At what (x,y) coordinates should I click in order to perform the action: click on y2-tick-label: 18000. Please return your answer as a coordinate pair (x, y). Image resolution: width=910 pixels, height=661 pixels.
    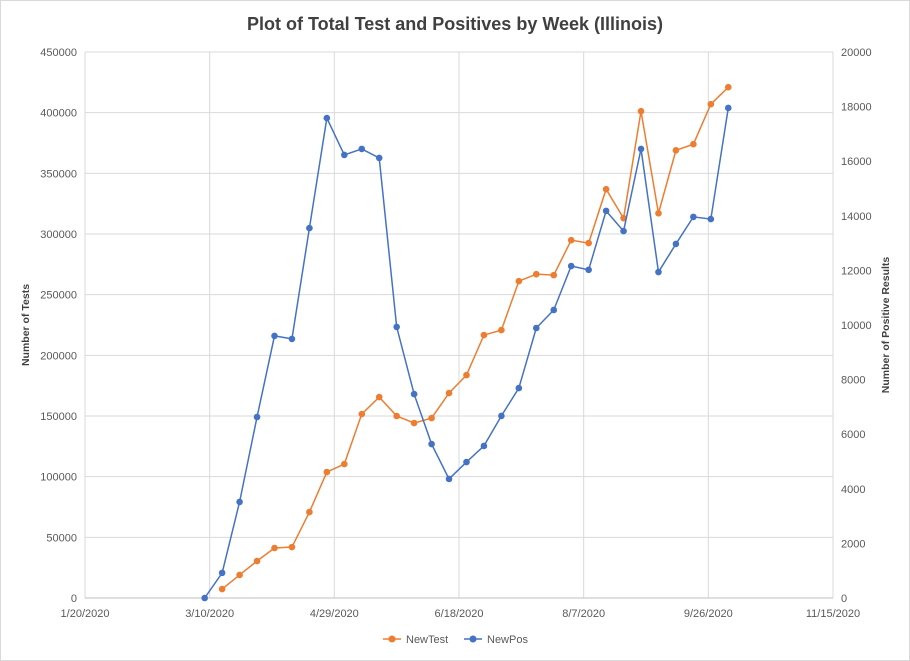
    Looking at the image, I should click on (856, 108).